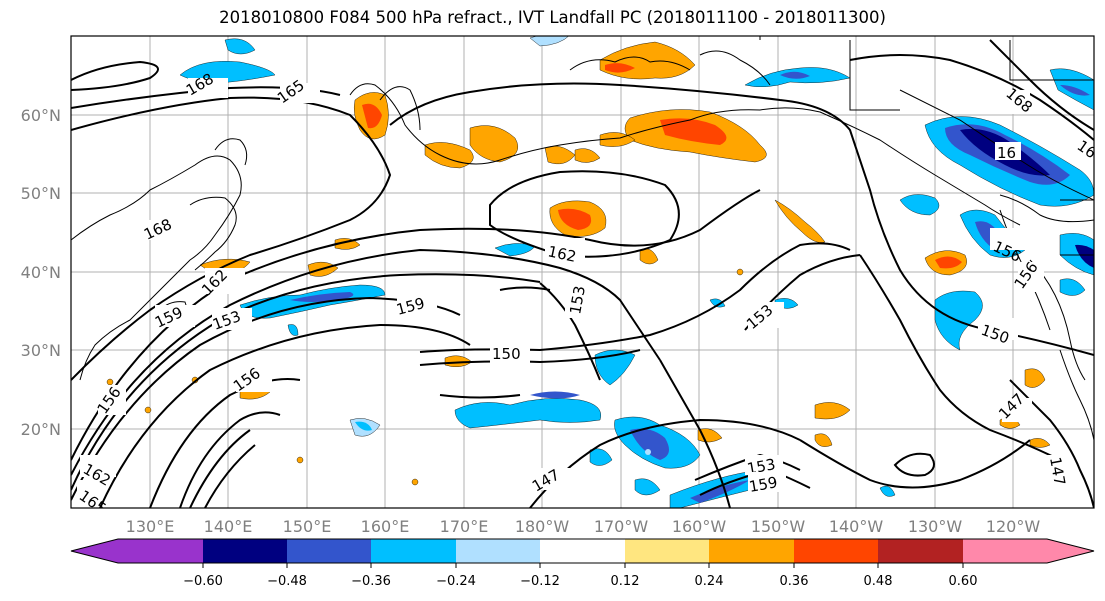  I want to click on lon-tick-label: 150°E, so click(307, 526).